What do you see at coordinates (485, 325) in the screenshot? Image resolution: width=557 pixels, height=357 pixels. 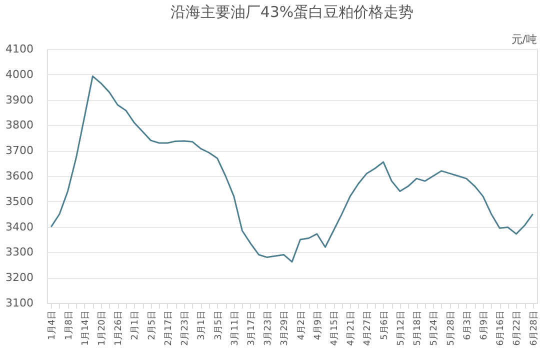 I see `x-tick-label: 6月9日` at bounding box center [485, 325].